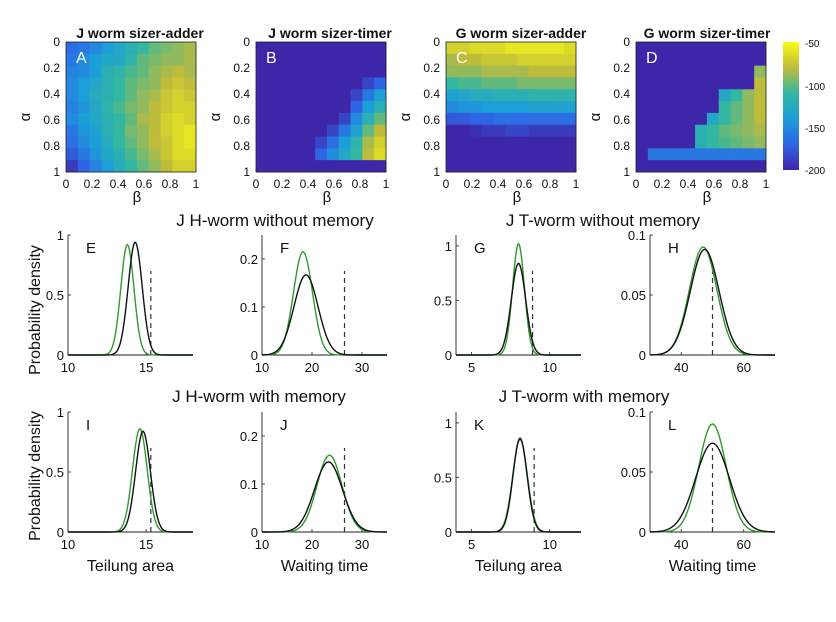 This screenshot has width=836, height=622. Describe the element at coordinates (282, 184) in the screenshot. I see `heatmap-xtick: 0.2` at that location.